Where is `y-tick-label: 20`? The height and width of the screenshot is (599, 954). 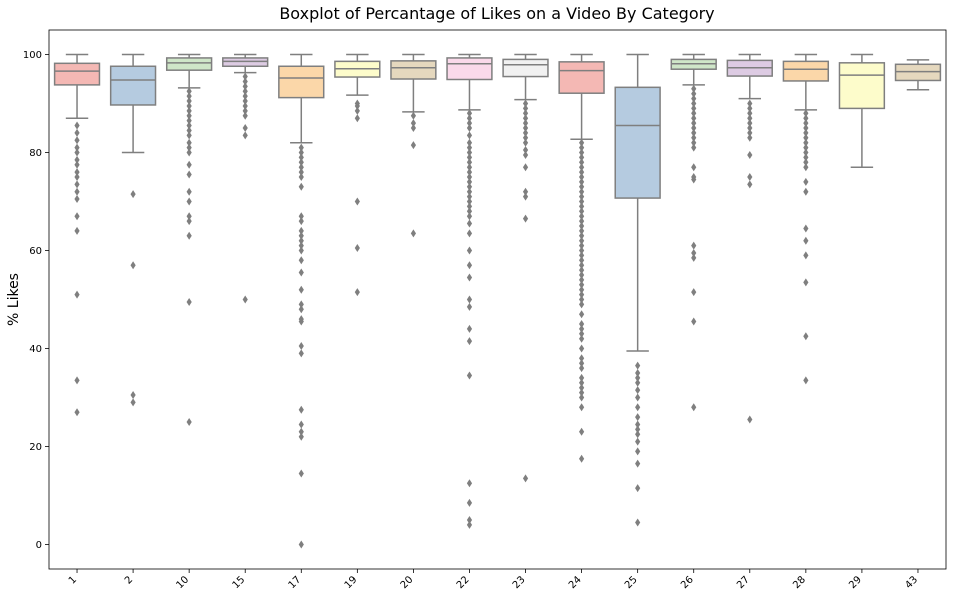
y-tick-label: 20 is located at coordinates (35, 447).